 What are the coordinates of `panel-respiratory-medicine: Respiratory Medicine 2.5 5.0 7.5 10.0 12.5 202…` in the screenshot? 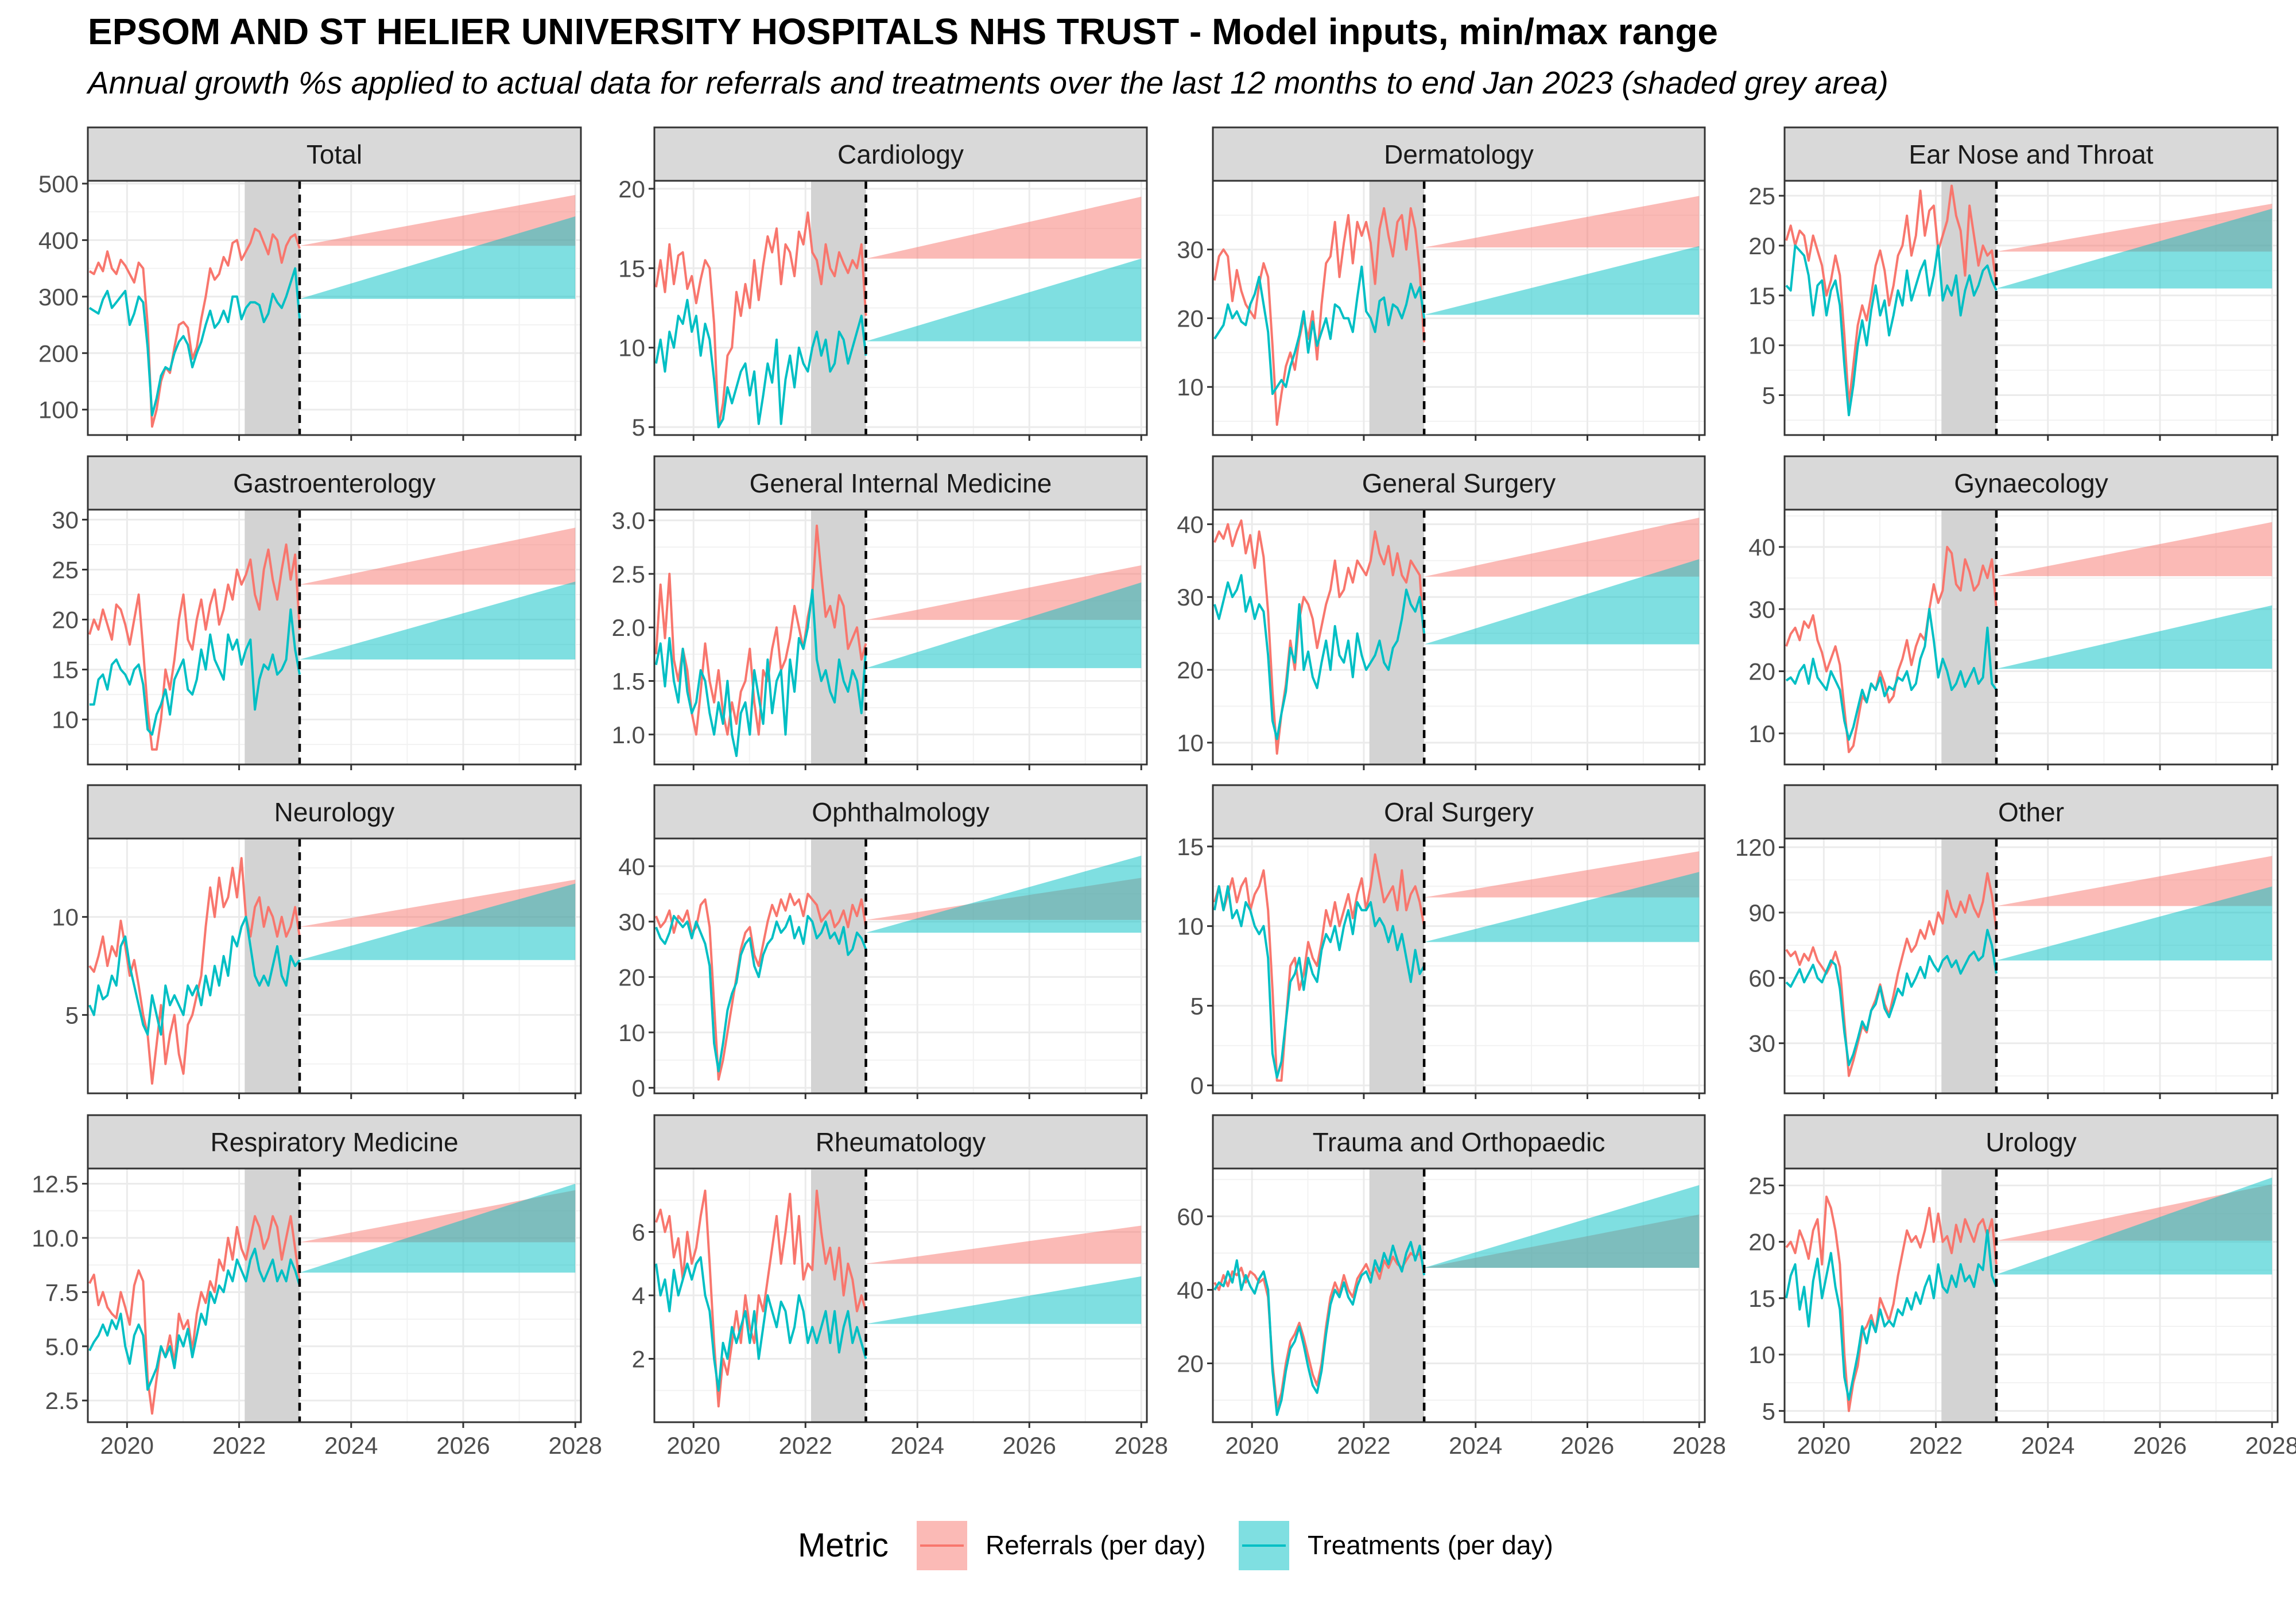 It's located at (317, 1287).